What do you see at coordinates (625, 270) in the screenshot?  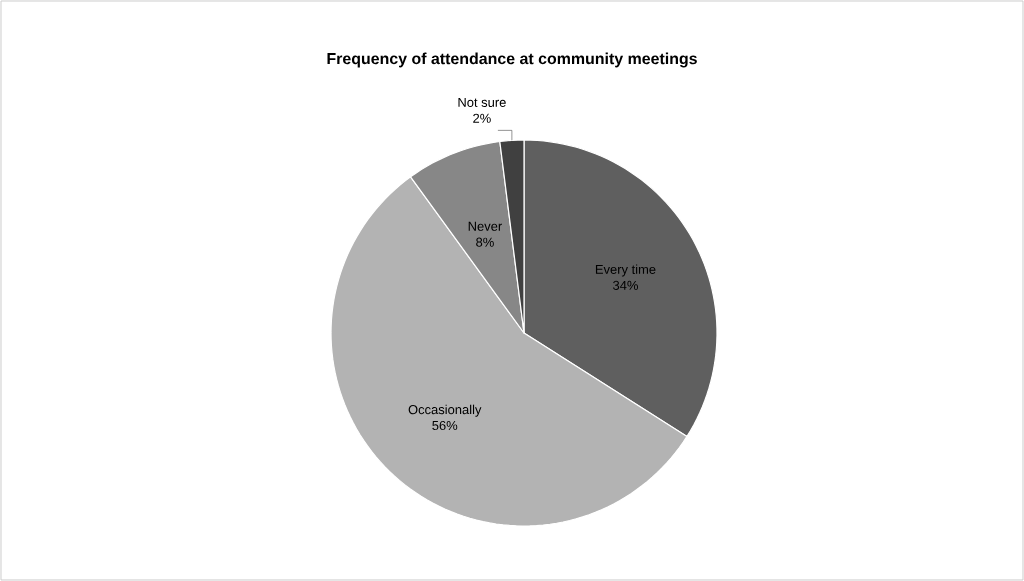 I see `slice-label: Every time` at bounding box center [625, 270].